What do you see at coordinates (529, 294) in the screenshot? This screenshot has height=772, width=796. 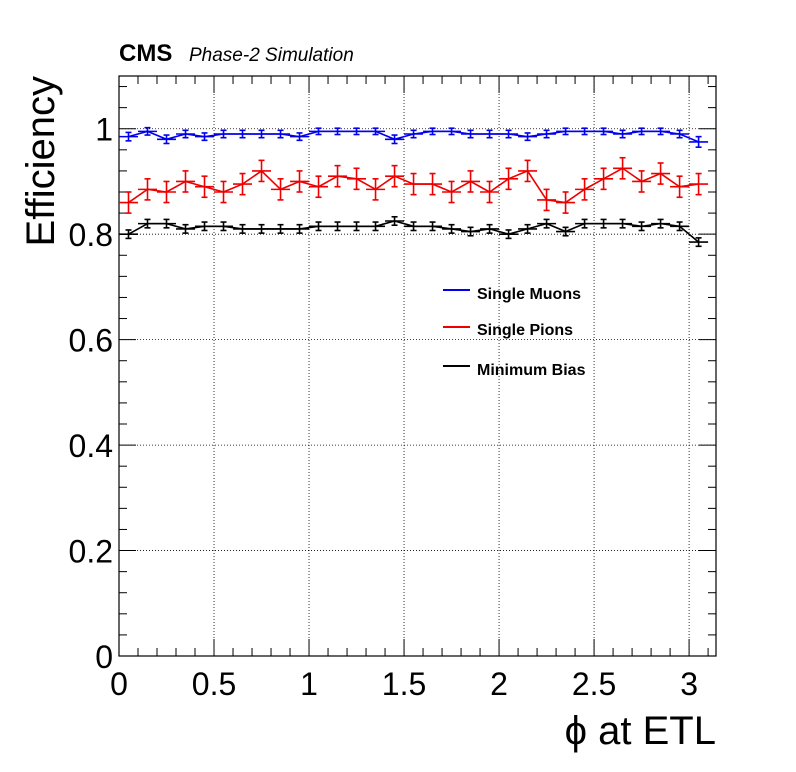 I see `legend-label-muons: Single Muons` at bounding box center [529, 294].